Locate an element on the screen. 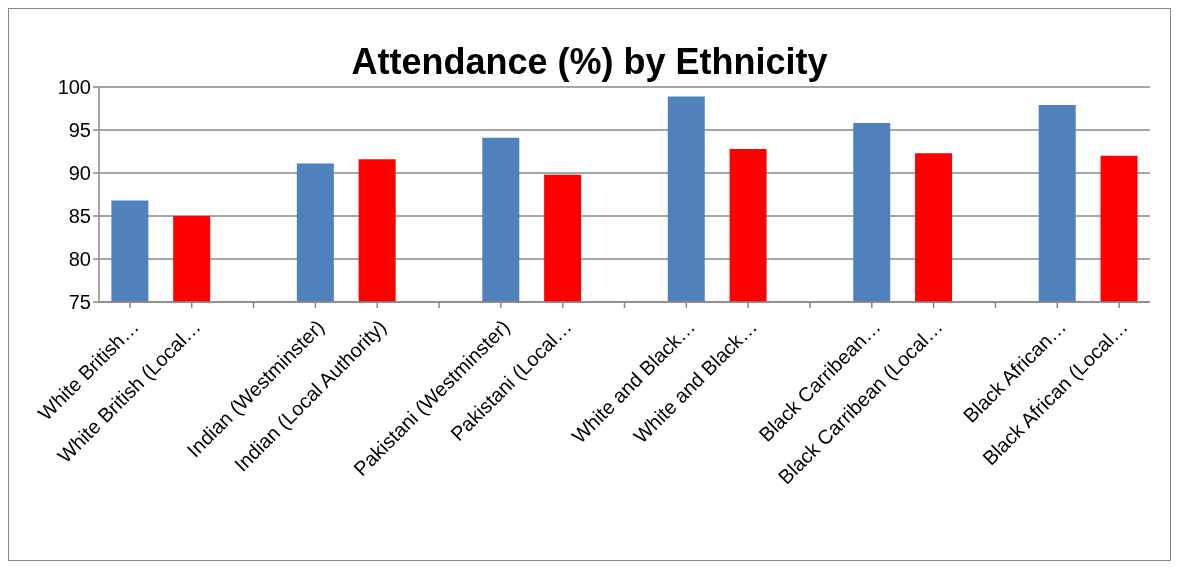 The height and width of the screenshot is (569, 1179). y-tick-label: 80 is located at coordinates (79, 259).